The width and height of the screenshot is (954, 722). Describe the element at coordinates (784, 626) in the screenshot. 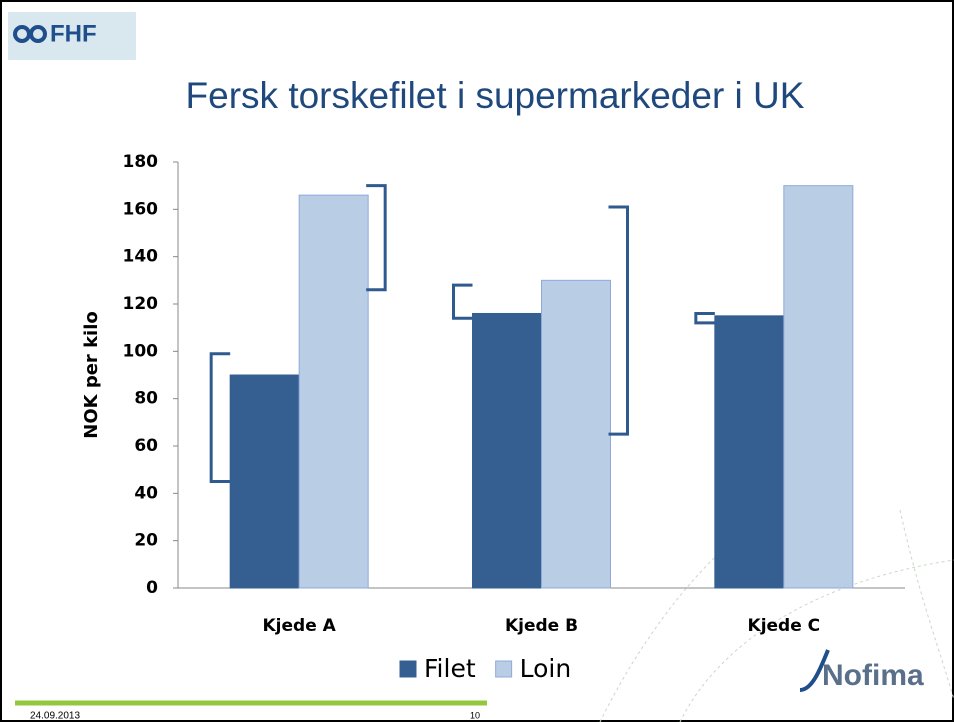

I see `x-tick-label: Kjede C` at that location.